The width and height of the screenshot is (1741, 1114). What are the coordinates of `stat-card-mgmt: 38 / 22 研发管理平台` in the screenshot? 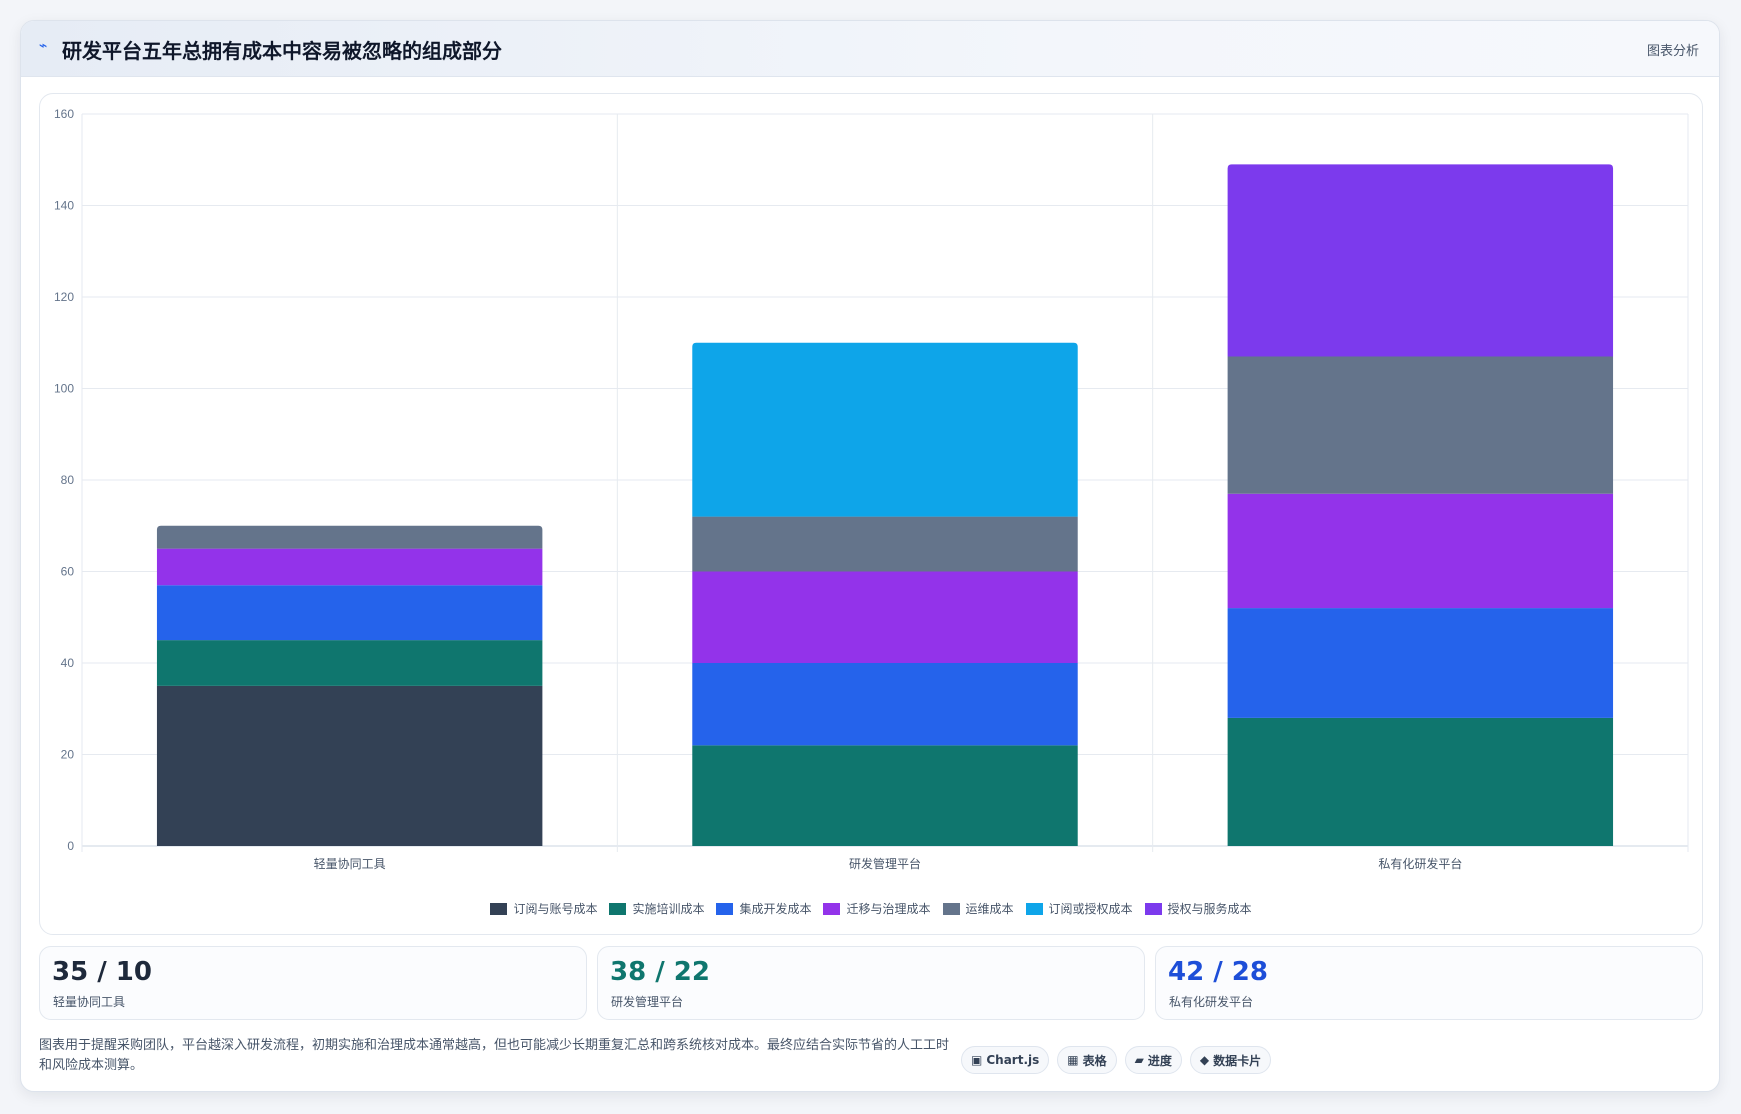 It's located at (871, 983).